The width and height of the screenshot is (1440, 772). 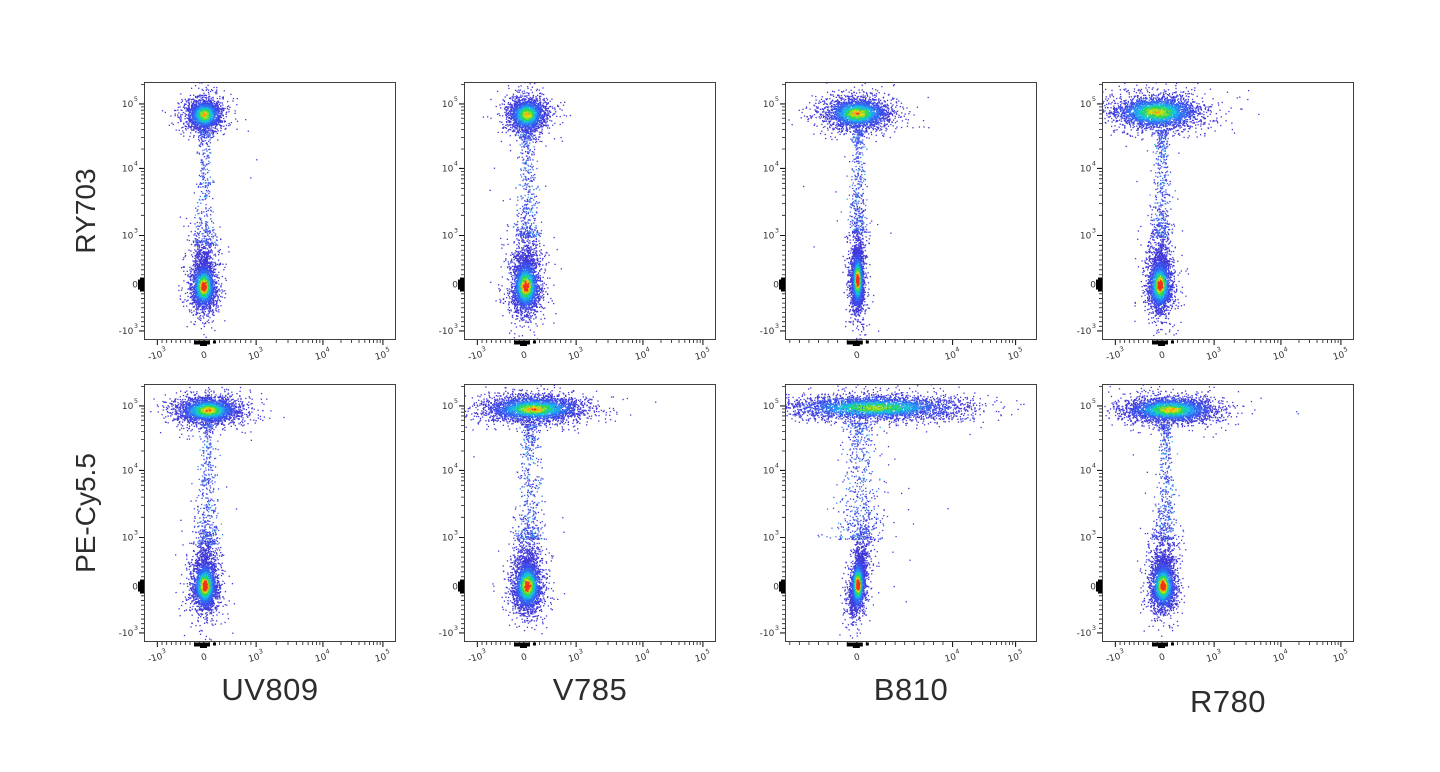 What do you see at coordinates (574, 223) in the screenshot?
I see `plot-ry703-v785` at bounding box center [574, 223].